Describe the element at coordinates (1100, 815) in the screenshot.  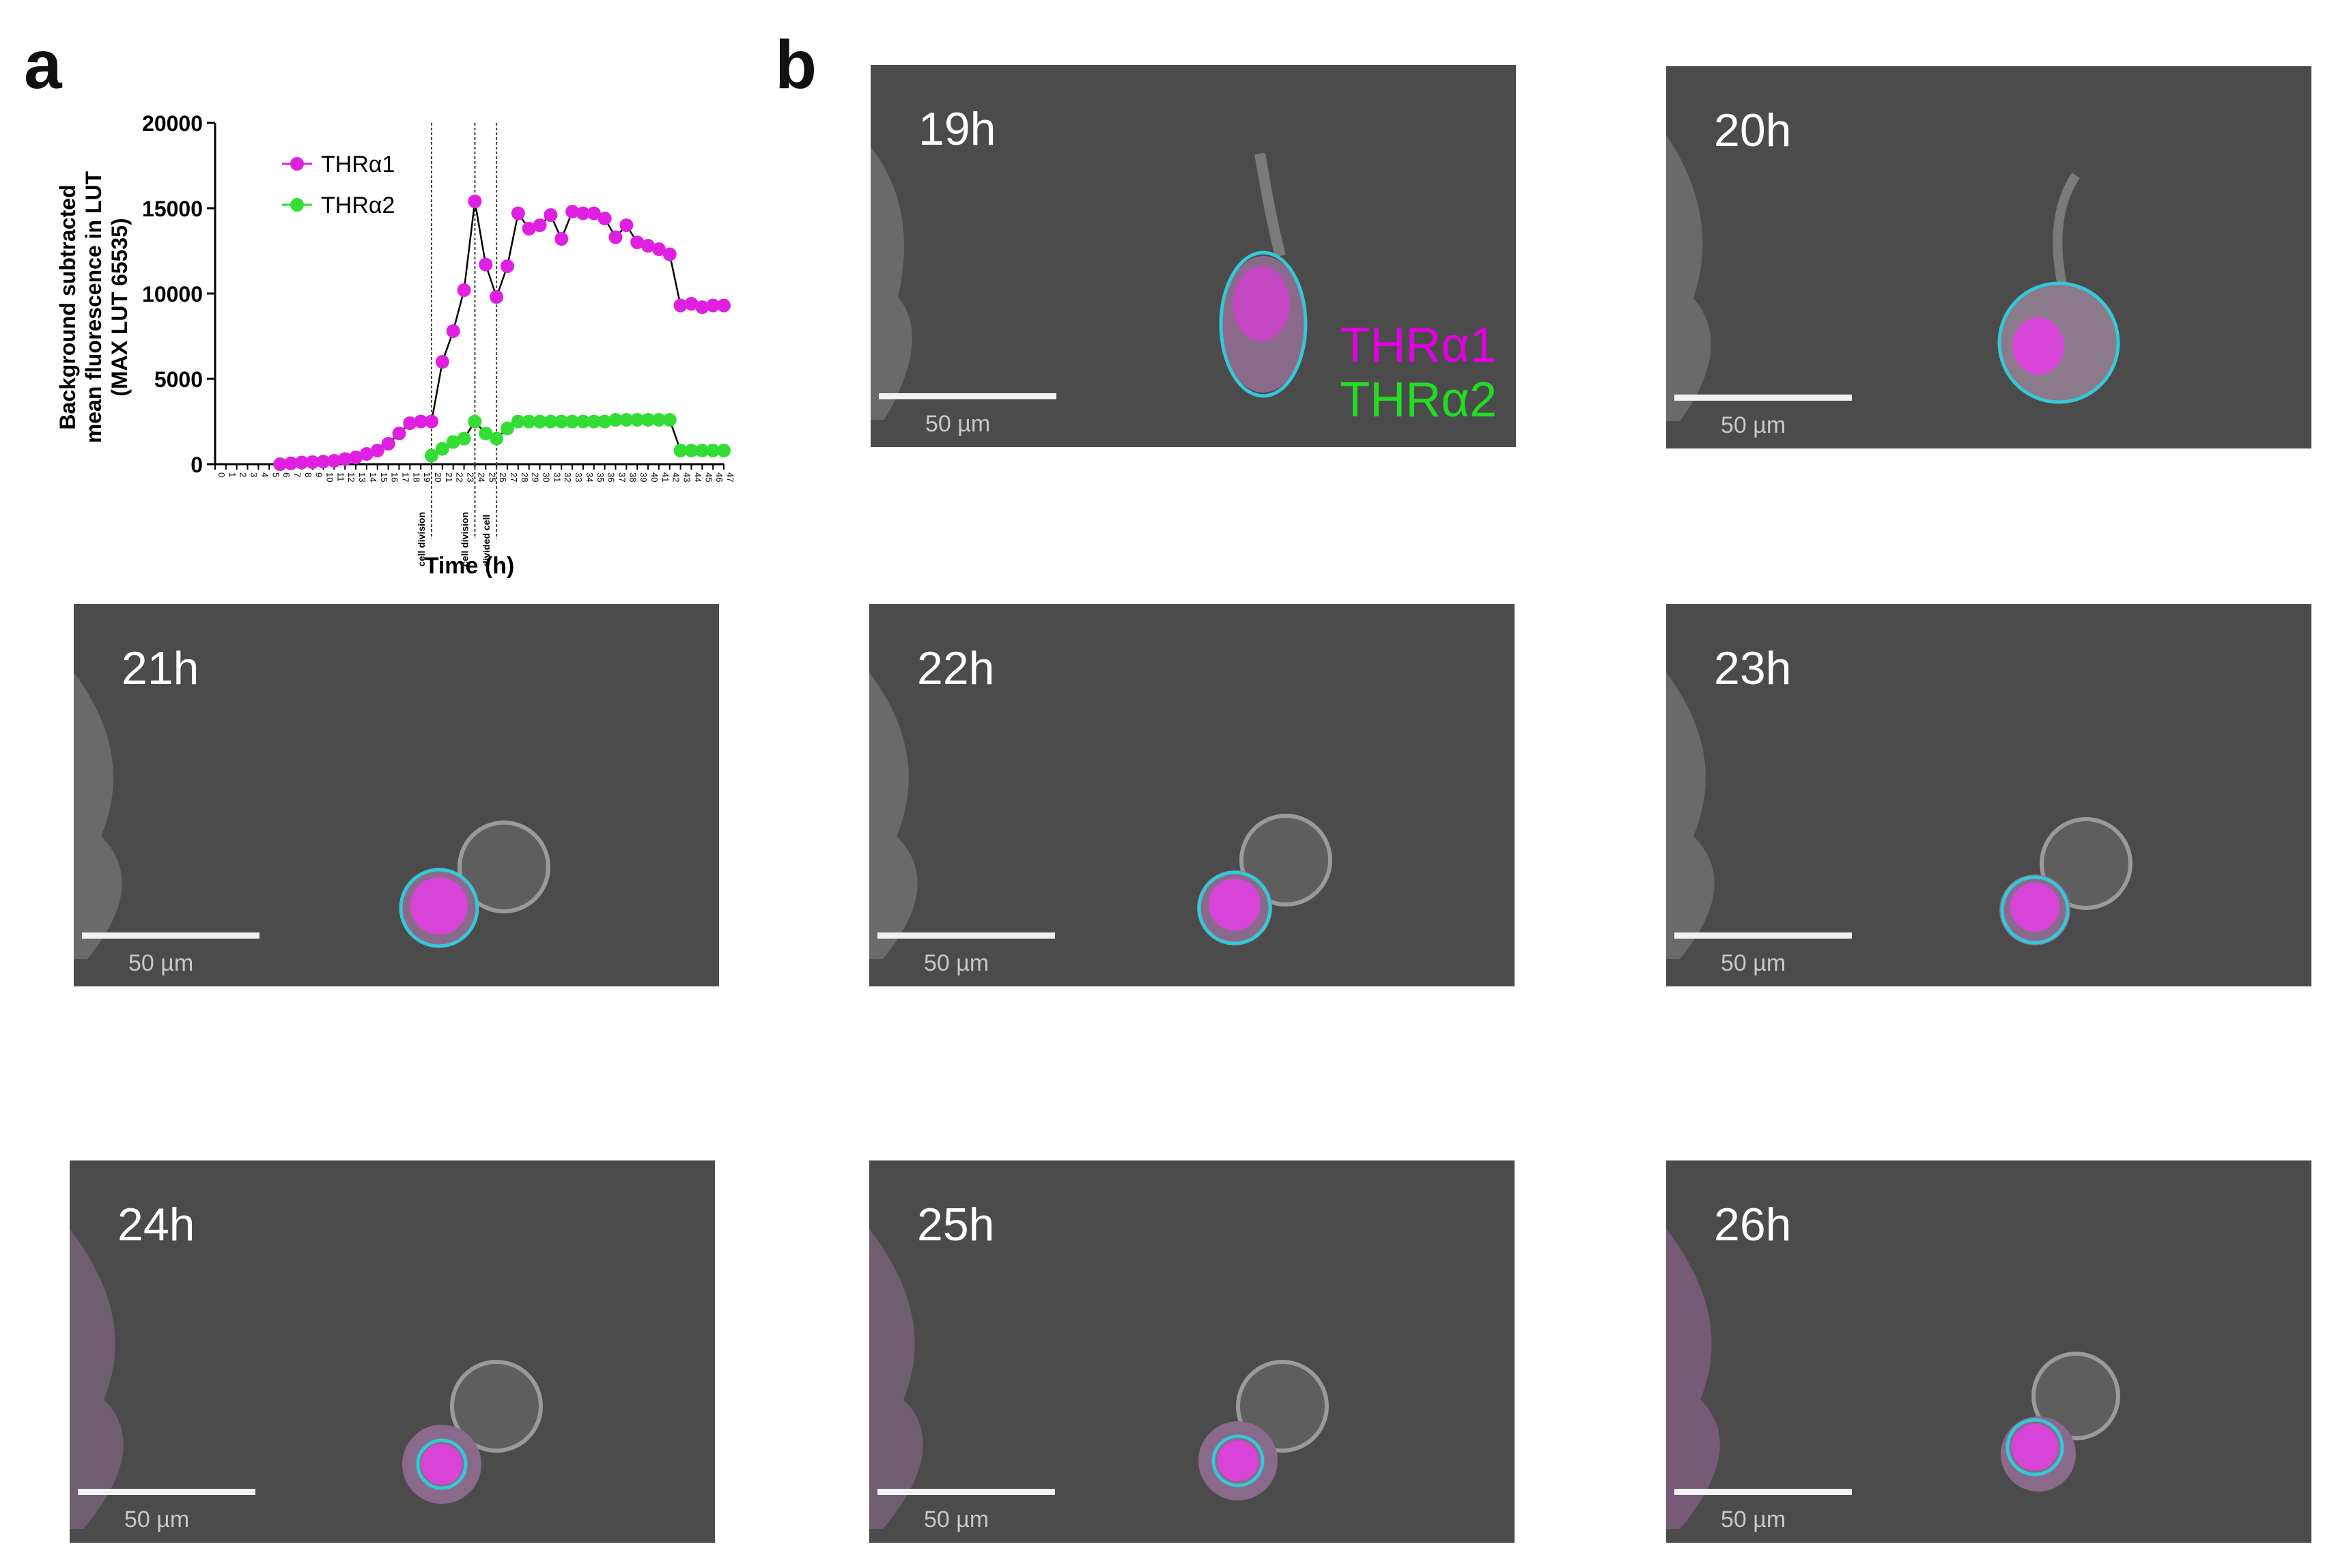
I see `micrograph-22h-image` at that location.